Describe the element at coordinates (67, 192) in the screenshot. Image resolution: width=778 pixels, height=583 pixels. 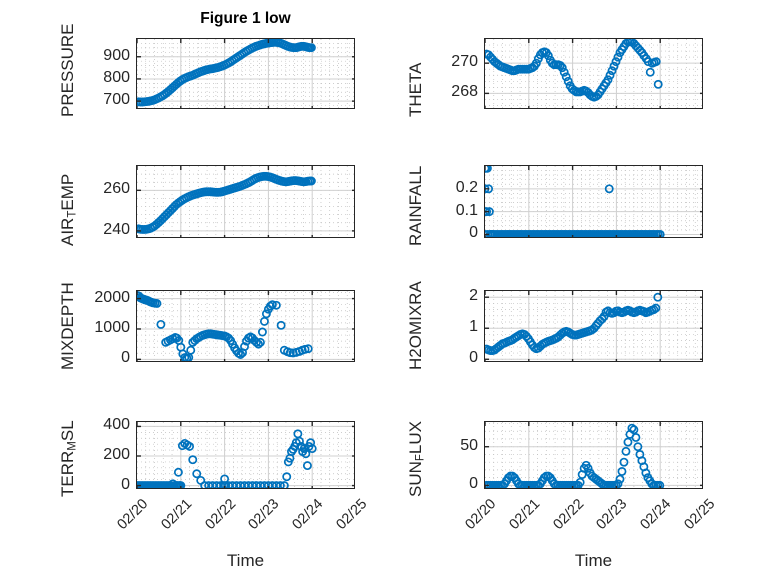
I see `ylabel-tail: EMP` at that location.